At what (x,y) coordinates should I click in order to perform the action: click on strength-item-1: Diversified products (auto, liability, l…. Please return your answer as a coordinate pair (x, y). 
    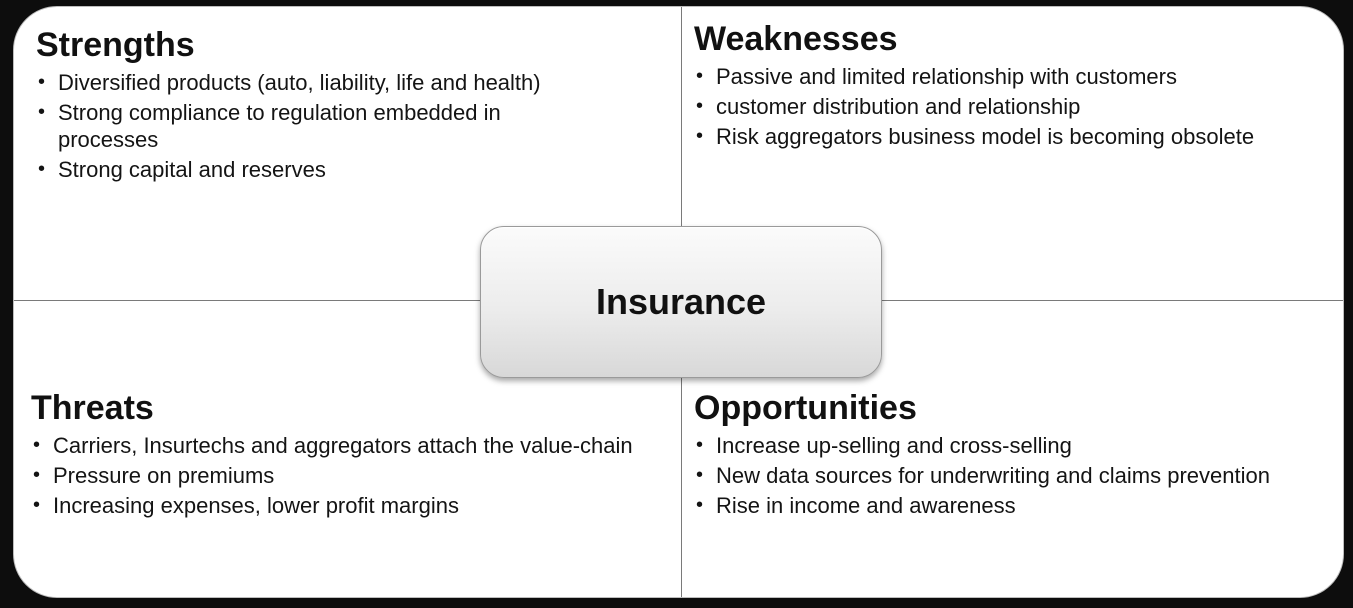
    Looking at the image, I should click on (299, 82).